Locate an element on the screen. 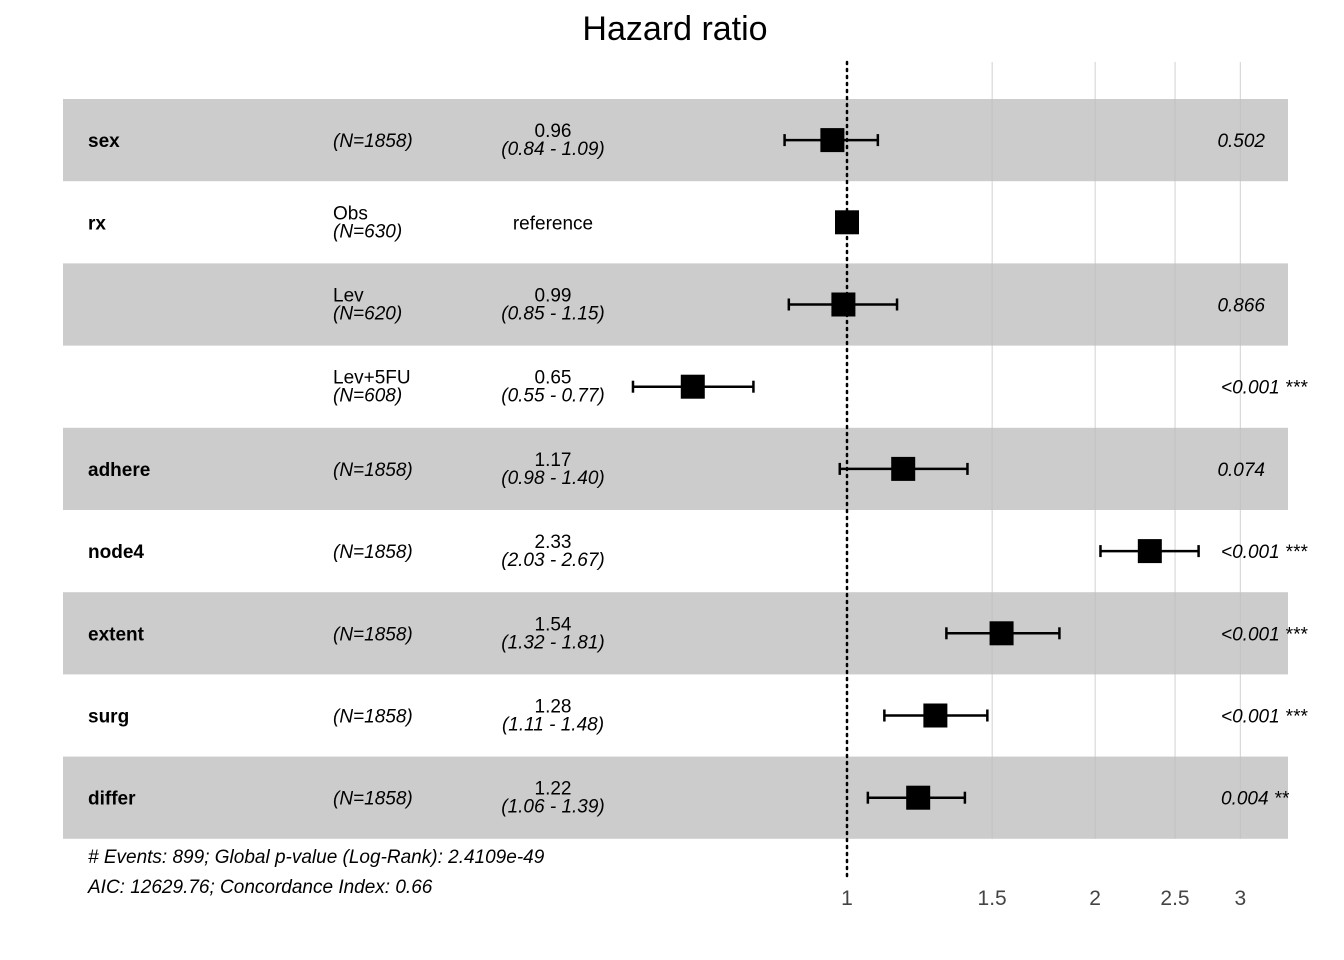 The height and width of the screenshot is (960, 1344). level-label: Lev is located at coordinates (348, 296).